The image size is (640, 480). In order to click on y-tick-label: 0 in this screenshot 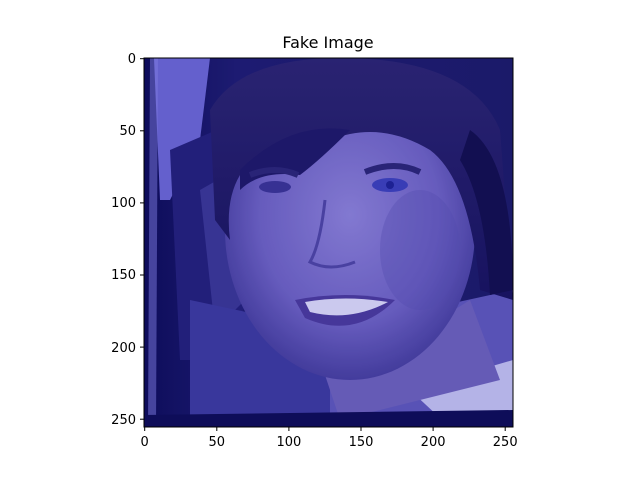, I will do `click(132, 59)`.